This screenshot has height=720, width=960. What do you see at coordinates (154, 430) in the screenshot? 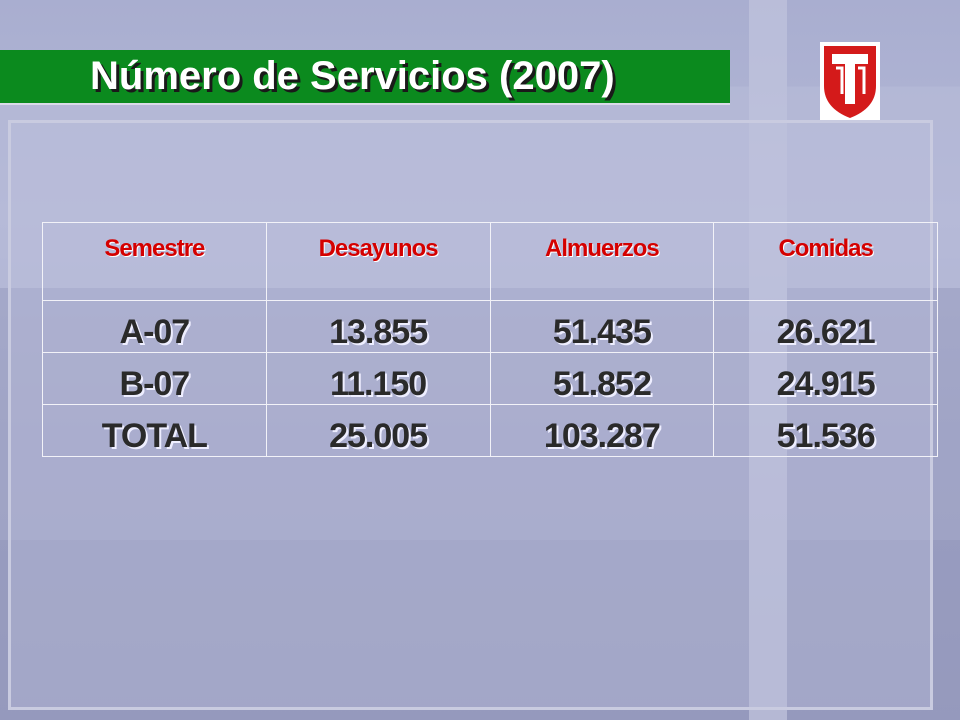
I see `table-cell: TOTAL` at bounding box center [154, 430].